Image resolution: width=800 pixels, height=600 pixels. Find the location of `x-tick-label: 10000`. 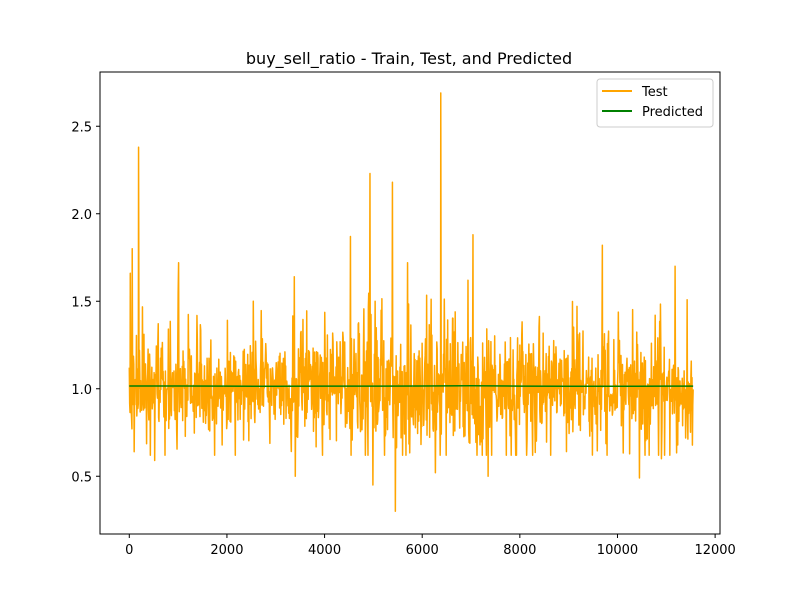

x-tick-label: 10000 is located at coordinates (617, 550).